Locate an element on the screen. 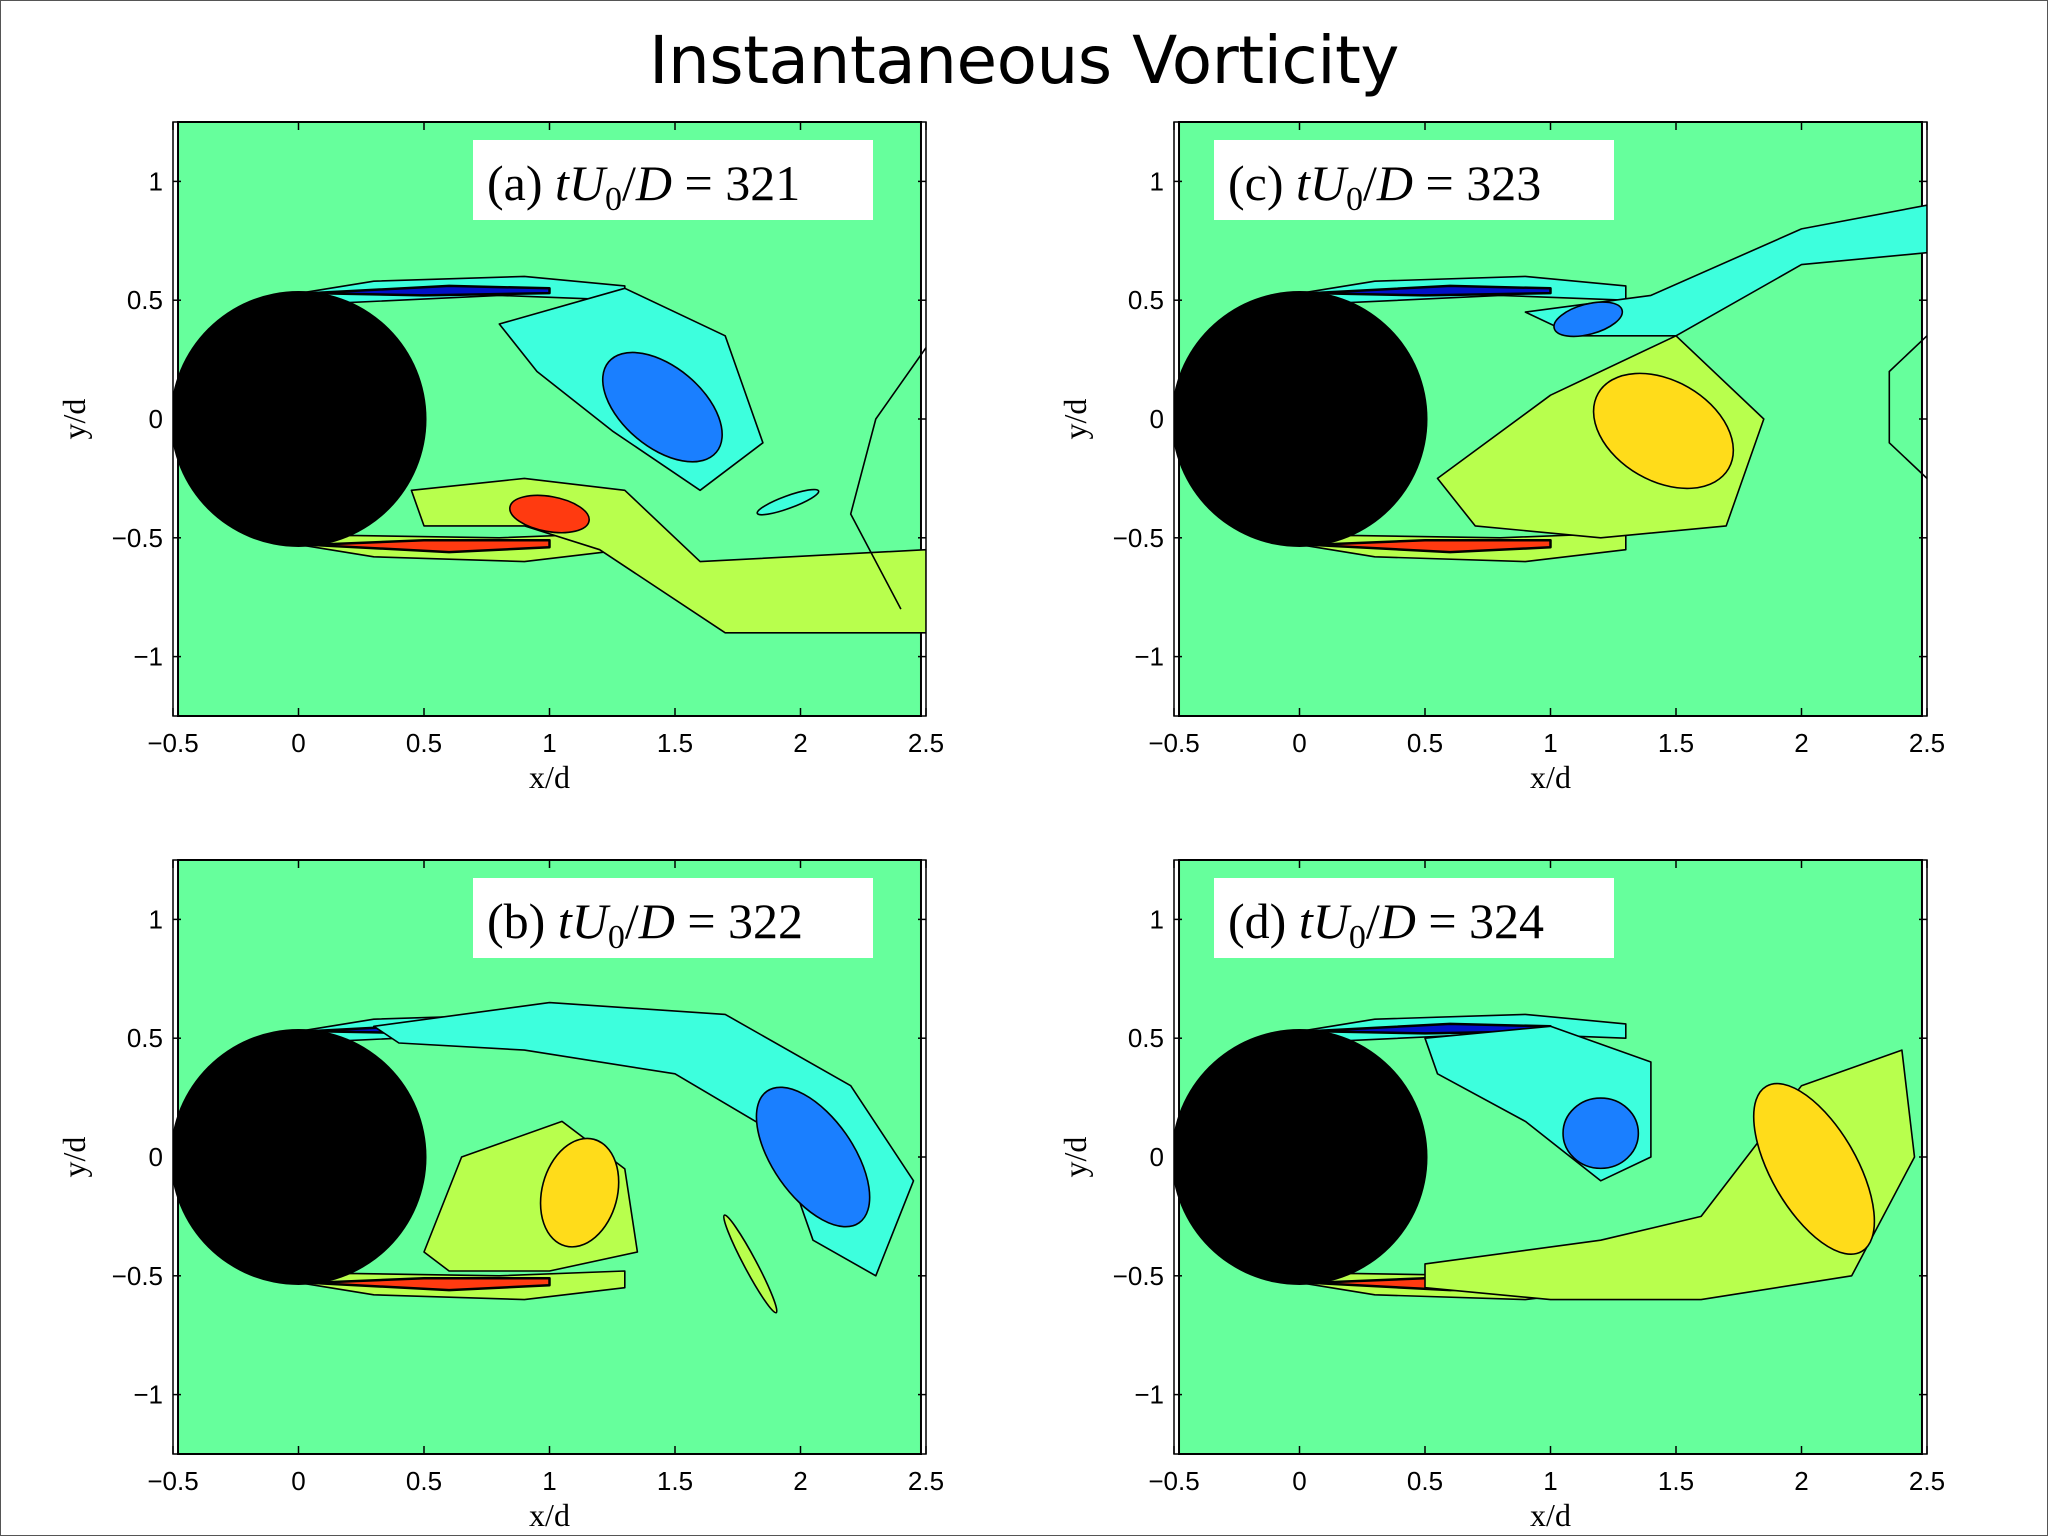 The image size is (2048, 1536). panel-label: (a) tU0/D = 321 is located at coordinates (643, 186).